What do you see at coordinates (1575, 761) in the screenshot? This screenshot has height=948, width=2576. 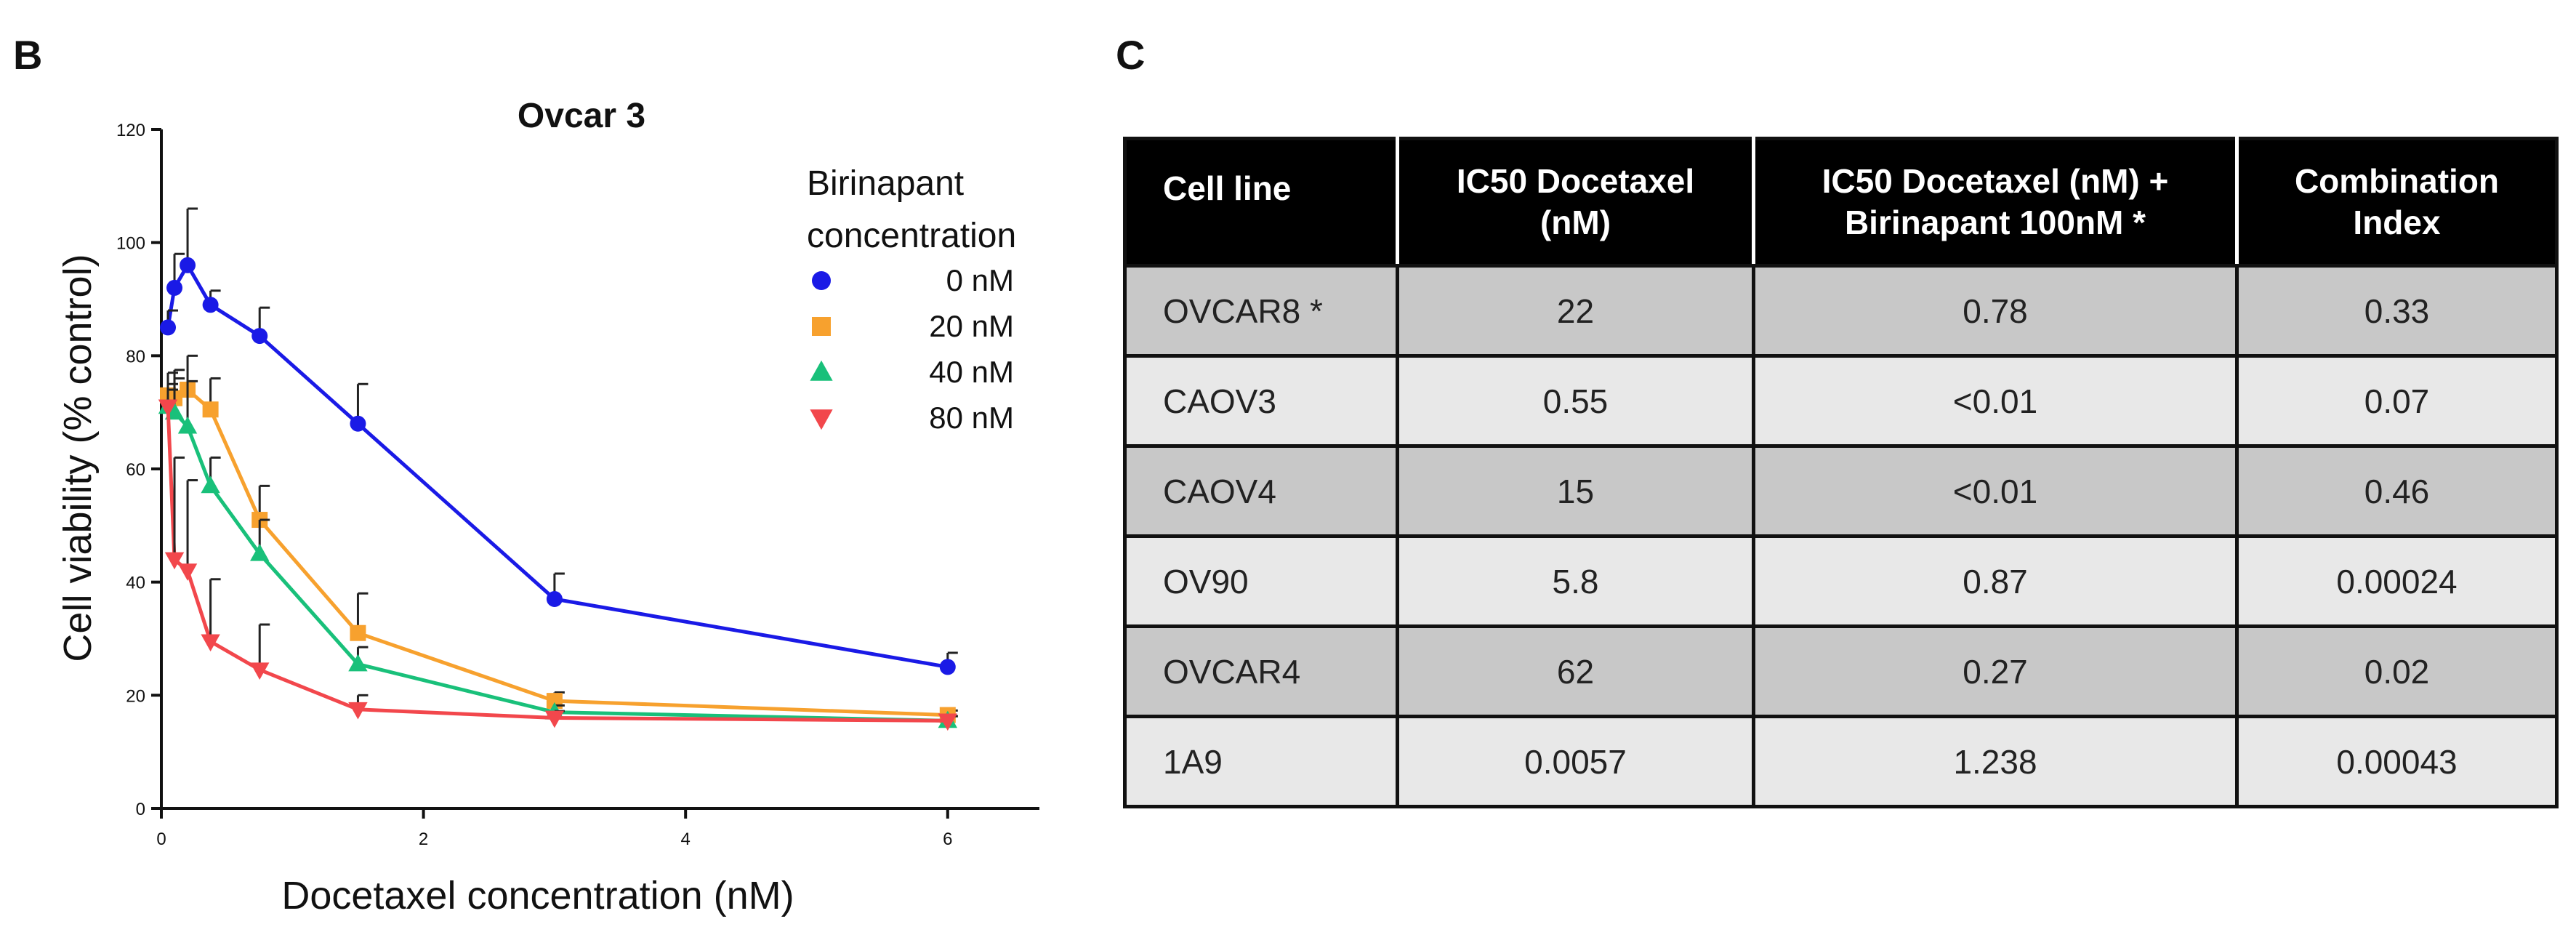 I see `table-cell: 0.0057` at bounding box center [1575, 761].